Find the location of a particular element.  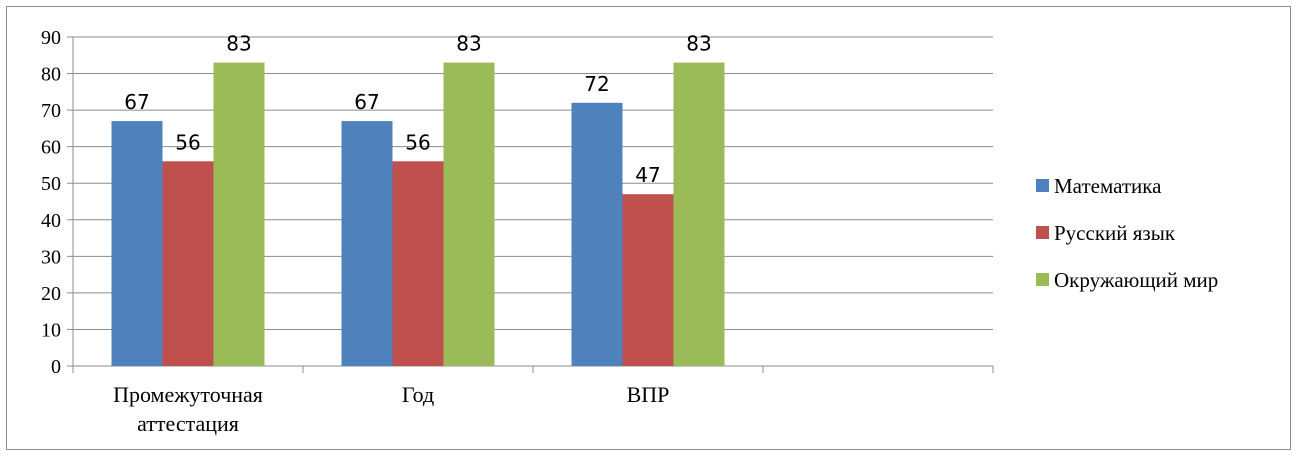

legend-label: Окружающий мир is located at coordinates (1136, 280).